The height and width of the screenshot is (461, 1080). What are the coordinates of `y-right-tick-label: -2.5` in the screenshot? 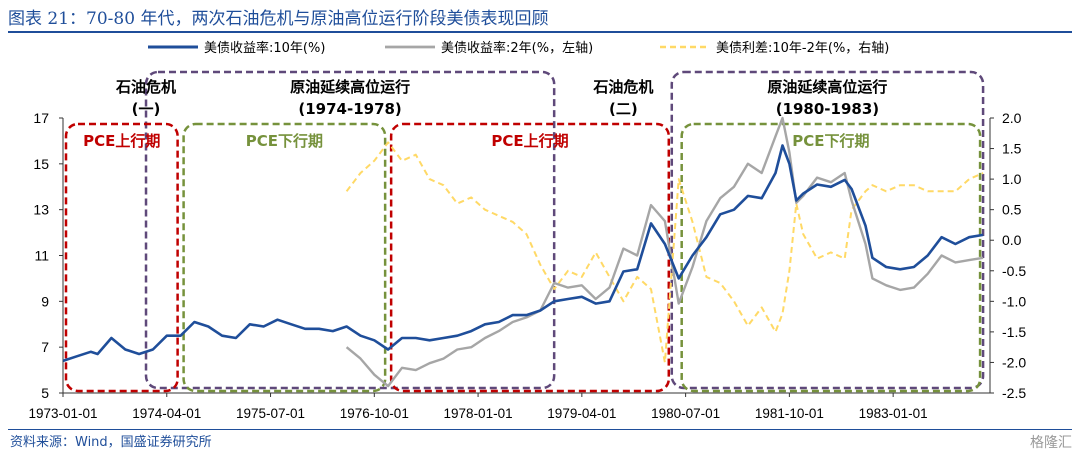 It's located at (1014, 393).